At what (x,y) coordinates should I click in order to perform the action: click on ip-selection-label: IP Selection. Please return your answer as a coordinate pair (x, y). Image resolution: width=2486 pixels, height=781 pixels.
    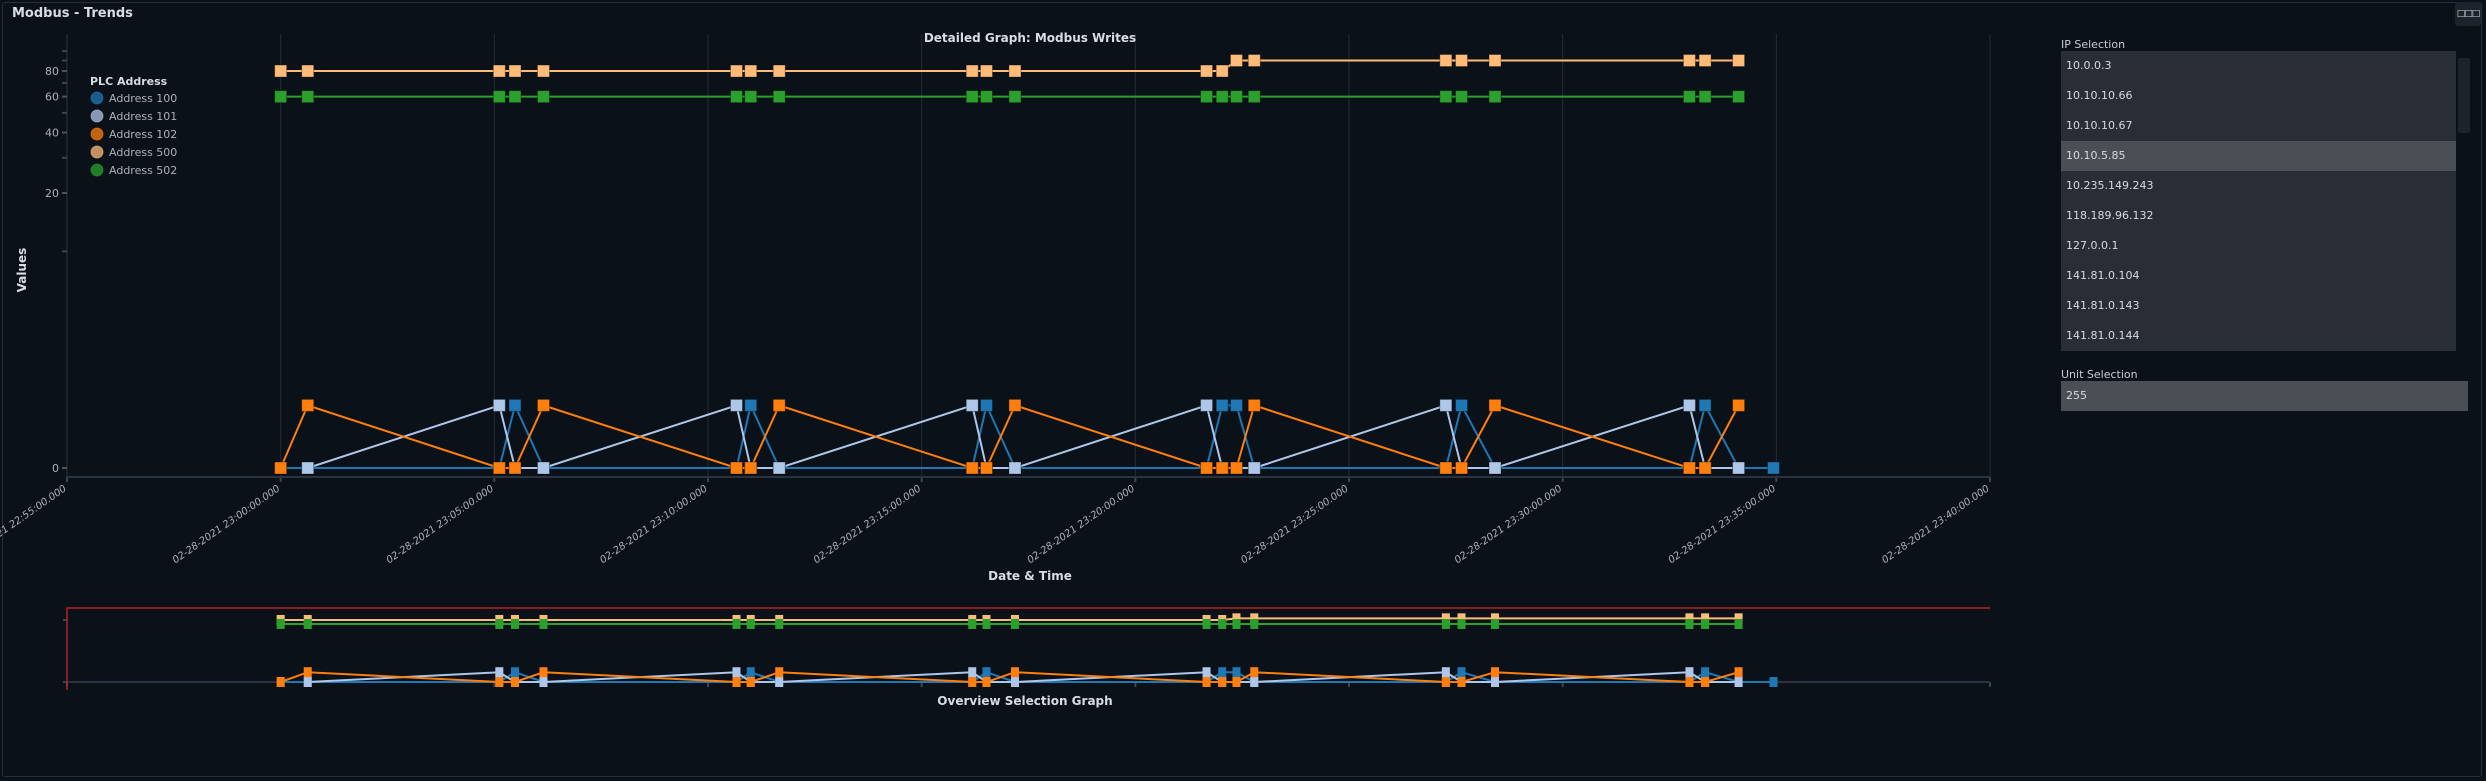
    Looking at the image, I should click on (2093, 44).